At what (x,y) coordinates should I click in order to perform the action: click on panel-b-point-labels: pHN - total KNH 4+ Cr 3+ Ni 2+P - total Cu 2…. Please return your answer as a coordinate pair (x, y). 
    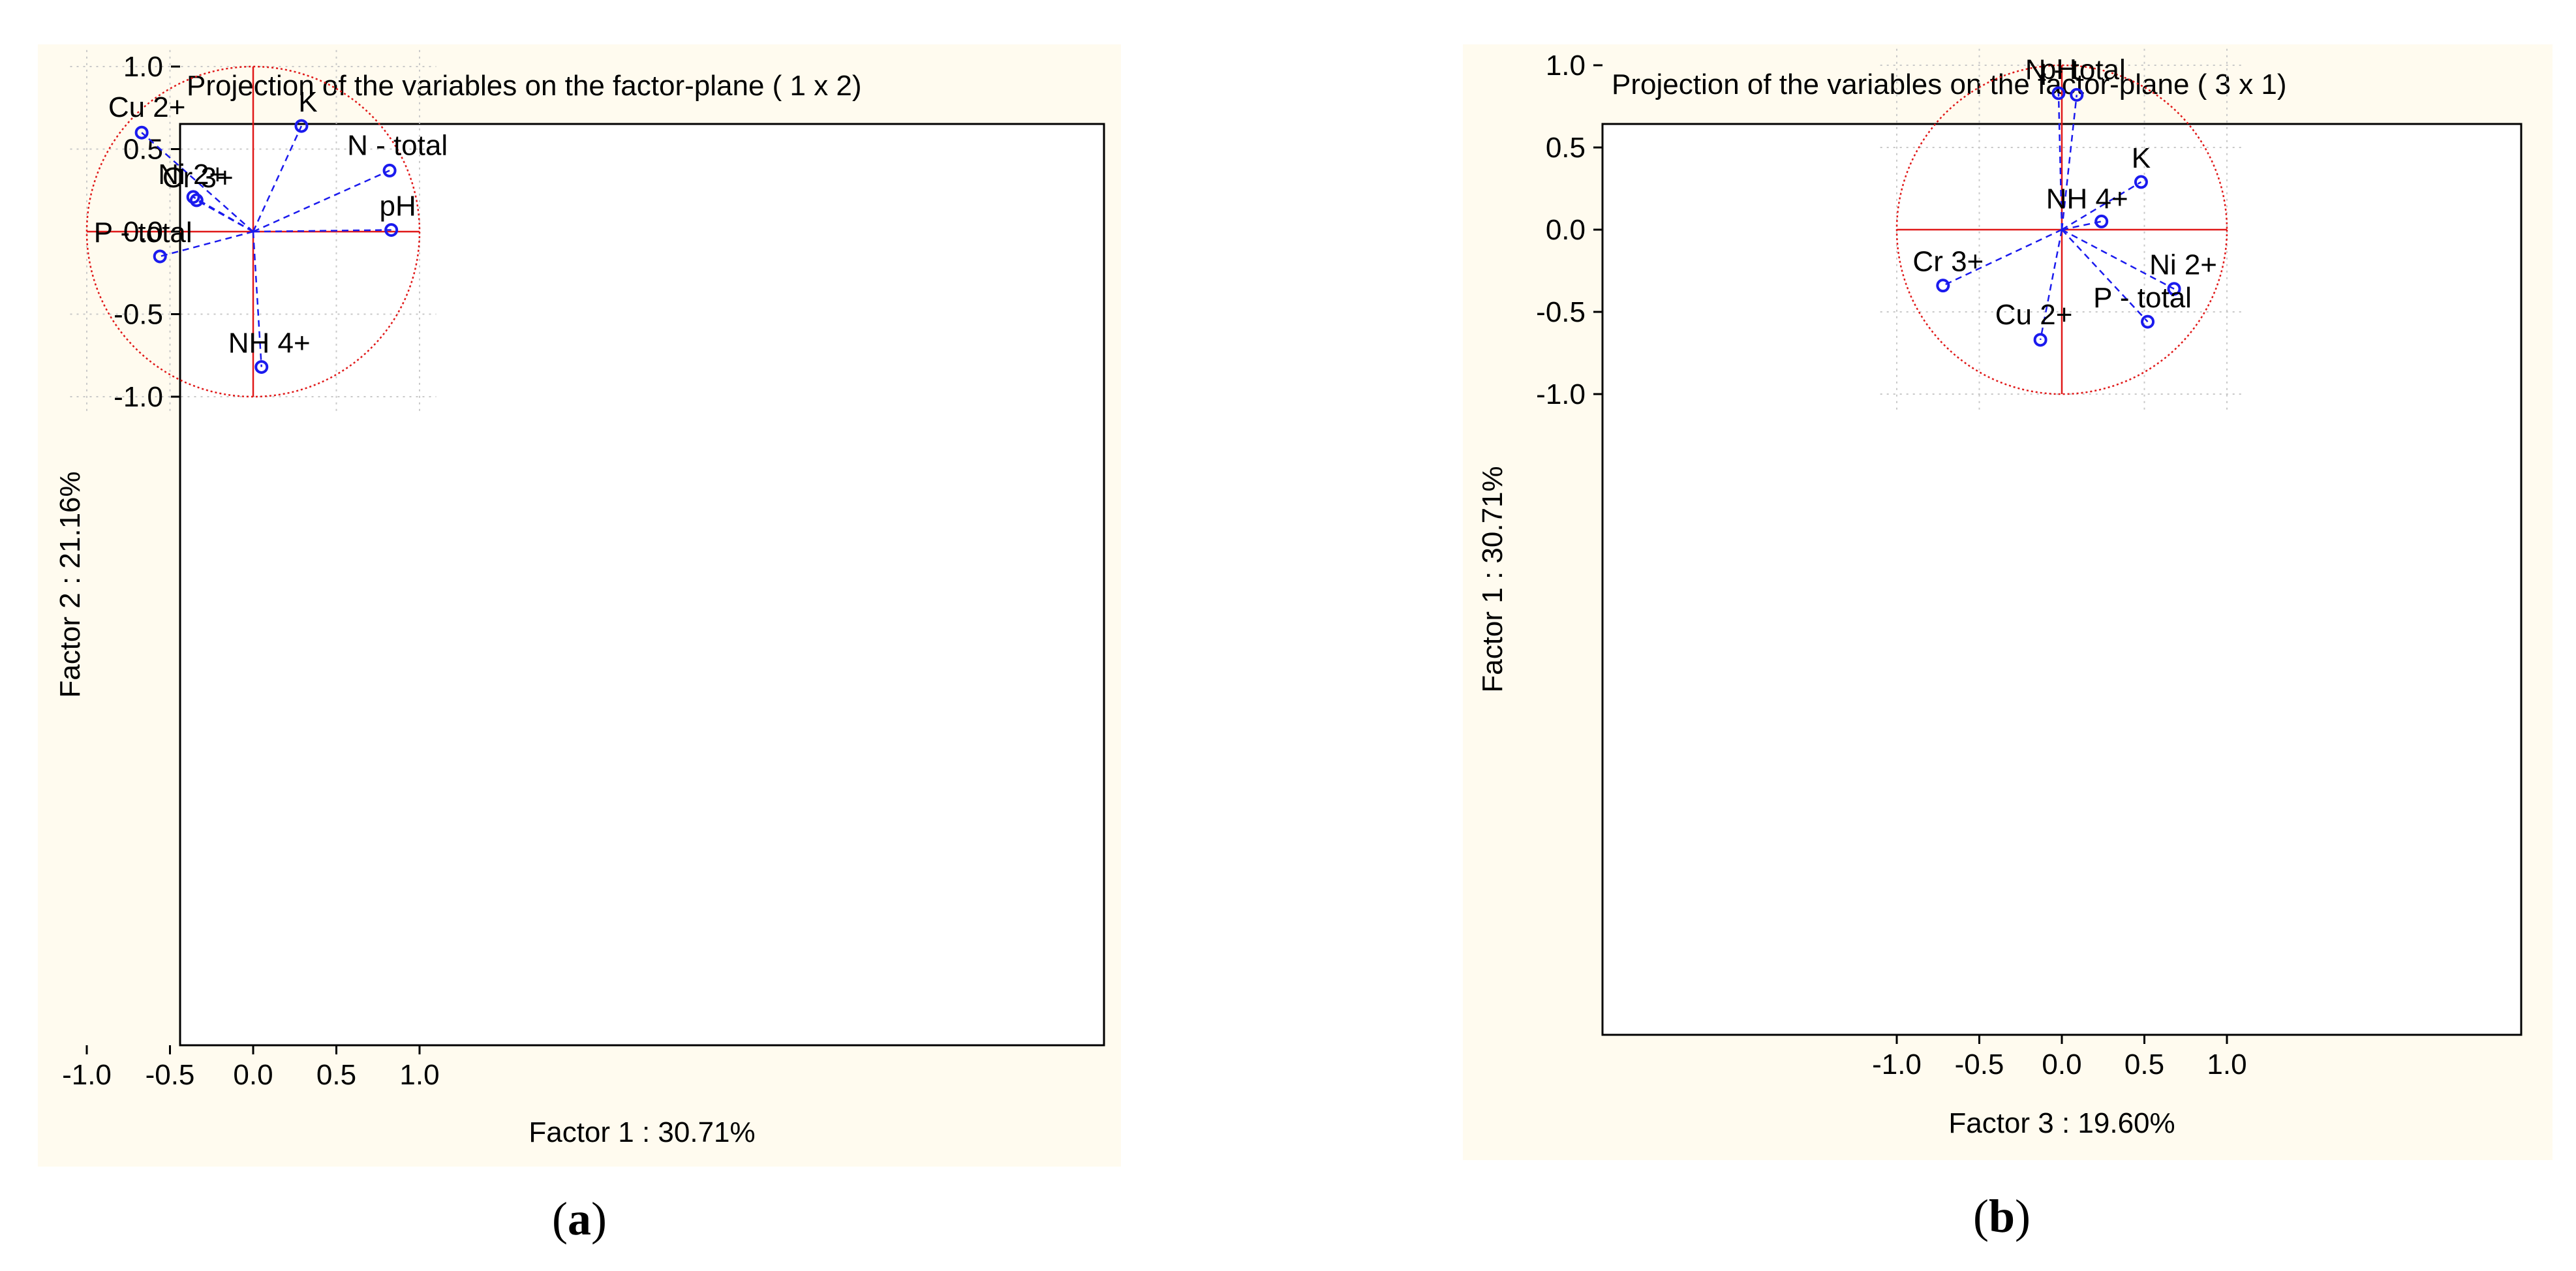
    Looking at the image, I should click on (2064, 192).